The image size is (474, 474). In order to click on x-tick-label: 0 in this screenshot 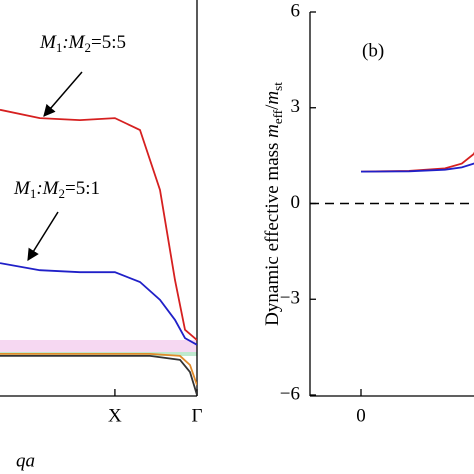, I will do `click(361, 415)`.